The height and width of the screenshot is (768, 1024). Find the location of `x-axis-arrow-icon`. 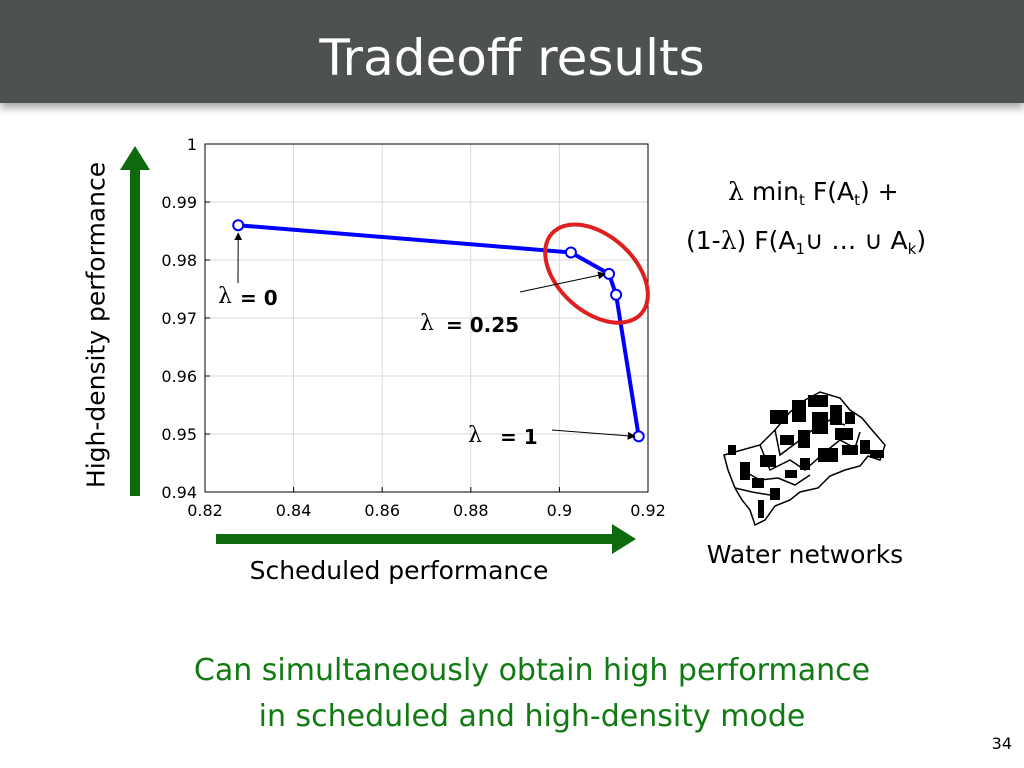

x-axis-arrow-icon is located at coordinates (426, 539).